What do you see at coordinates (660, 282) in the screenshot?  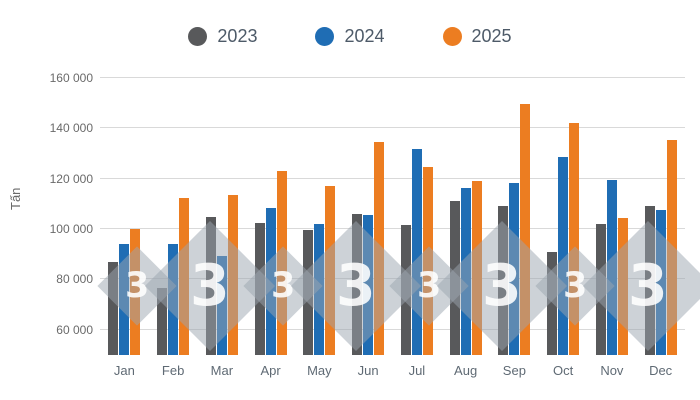 I see `bar-2024-dec` at bounding box center [660, 282].